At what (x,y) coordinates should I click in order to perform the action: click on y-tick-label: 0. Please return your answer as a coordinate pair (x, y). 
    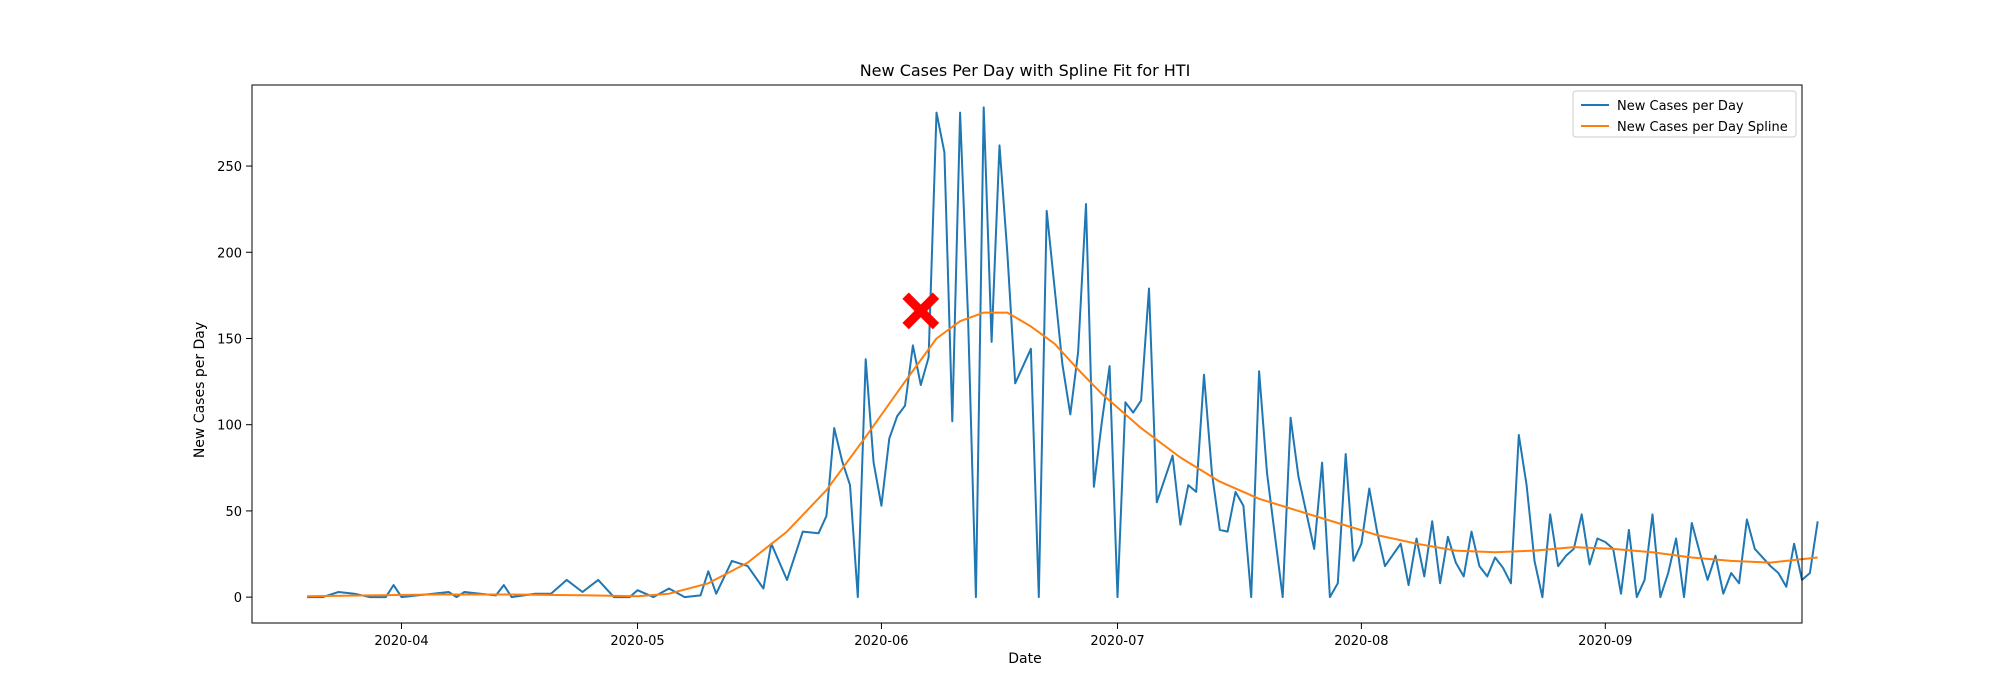
    Looking at the image, I should click on (238, 598).